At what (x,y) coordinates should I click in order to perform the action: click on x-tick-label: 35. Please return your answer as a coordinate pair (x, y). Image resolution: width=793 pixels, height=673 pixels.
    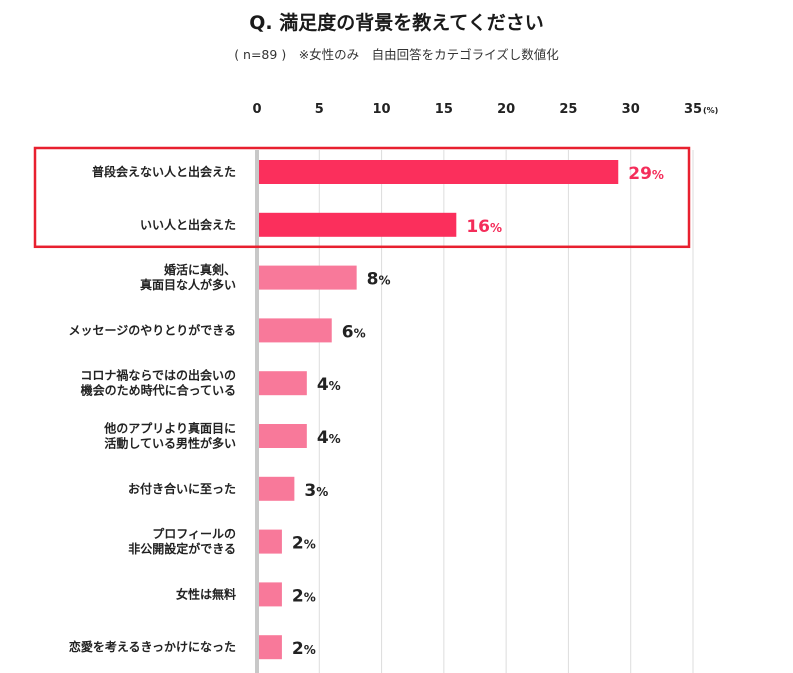
    Looking at the image, I should click on (693, 109).